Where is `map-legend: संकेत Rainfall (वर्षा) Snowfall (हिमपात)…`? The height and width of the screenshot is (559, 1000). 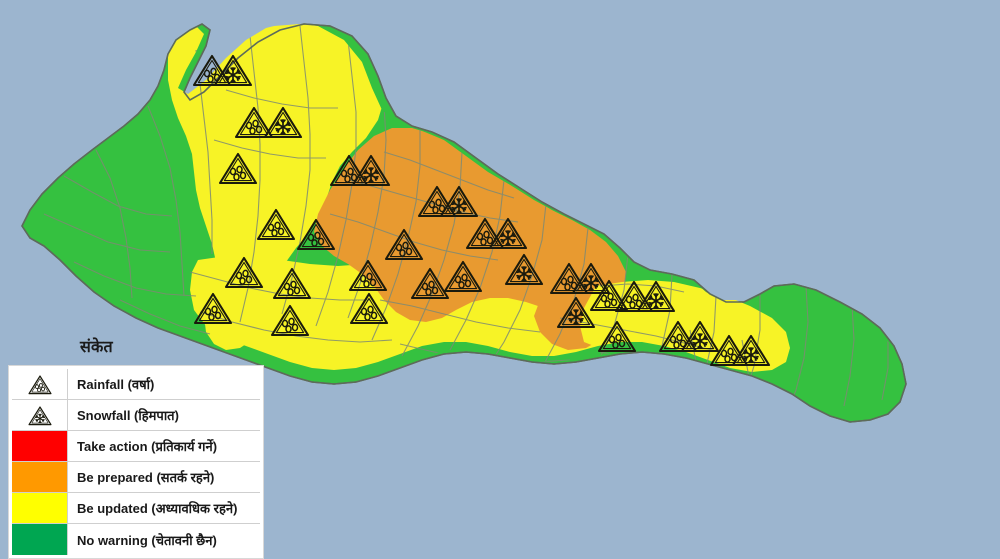
map-legend: संकेत Rainfall (वर्षा) Snowfall (हिमपात)… is located at coordinates (139, 447).